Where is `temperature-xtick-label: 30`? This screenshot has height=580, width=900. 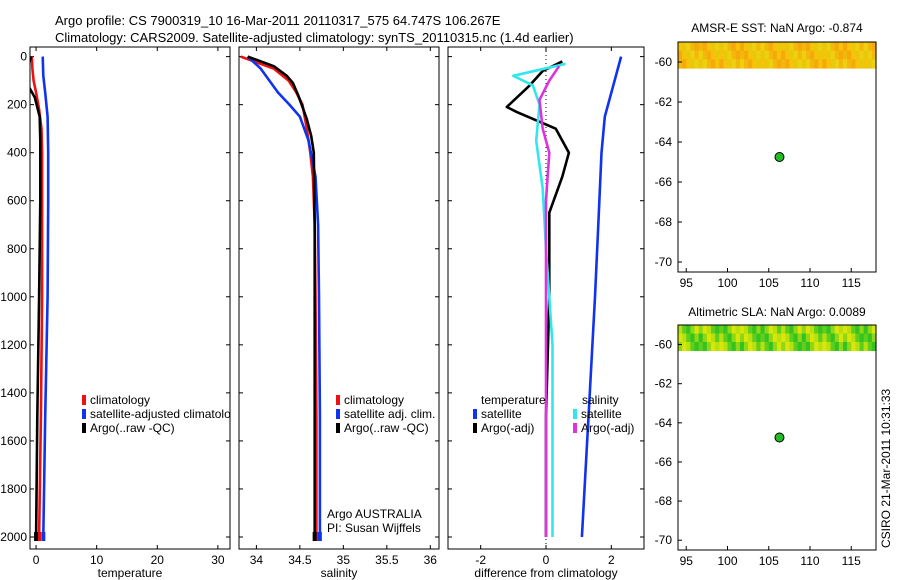 temperature-xtick-label: 30 is located at coordinates (218, 560).